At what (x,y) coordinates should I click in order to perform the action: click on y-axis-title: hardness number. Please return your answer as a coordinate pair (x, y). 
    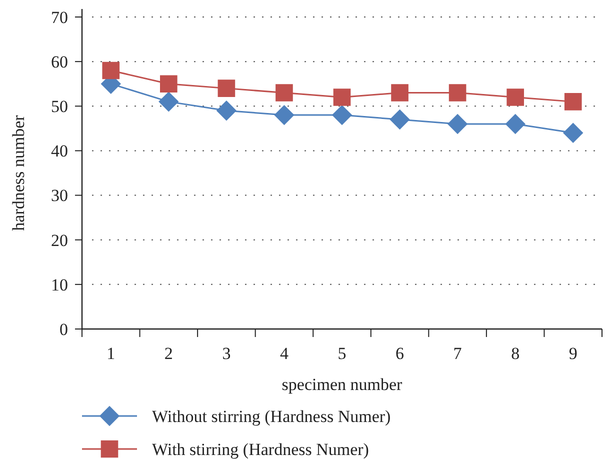
    Looking at the image, I should click on (18, 172).